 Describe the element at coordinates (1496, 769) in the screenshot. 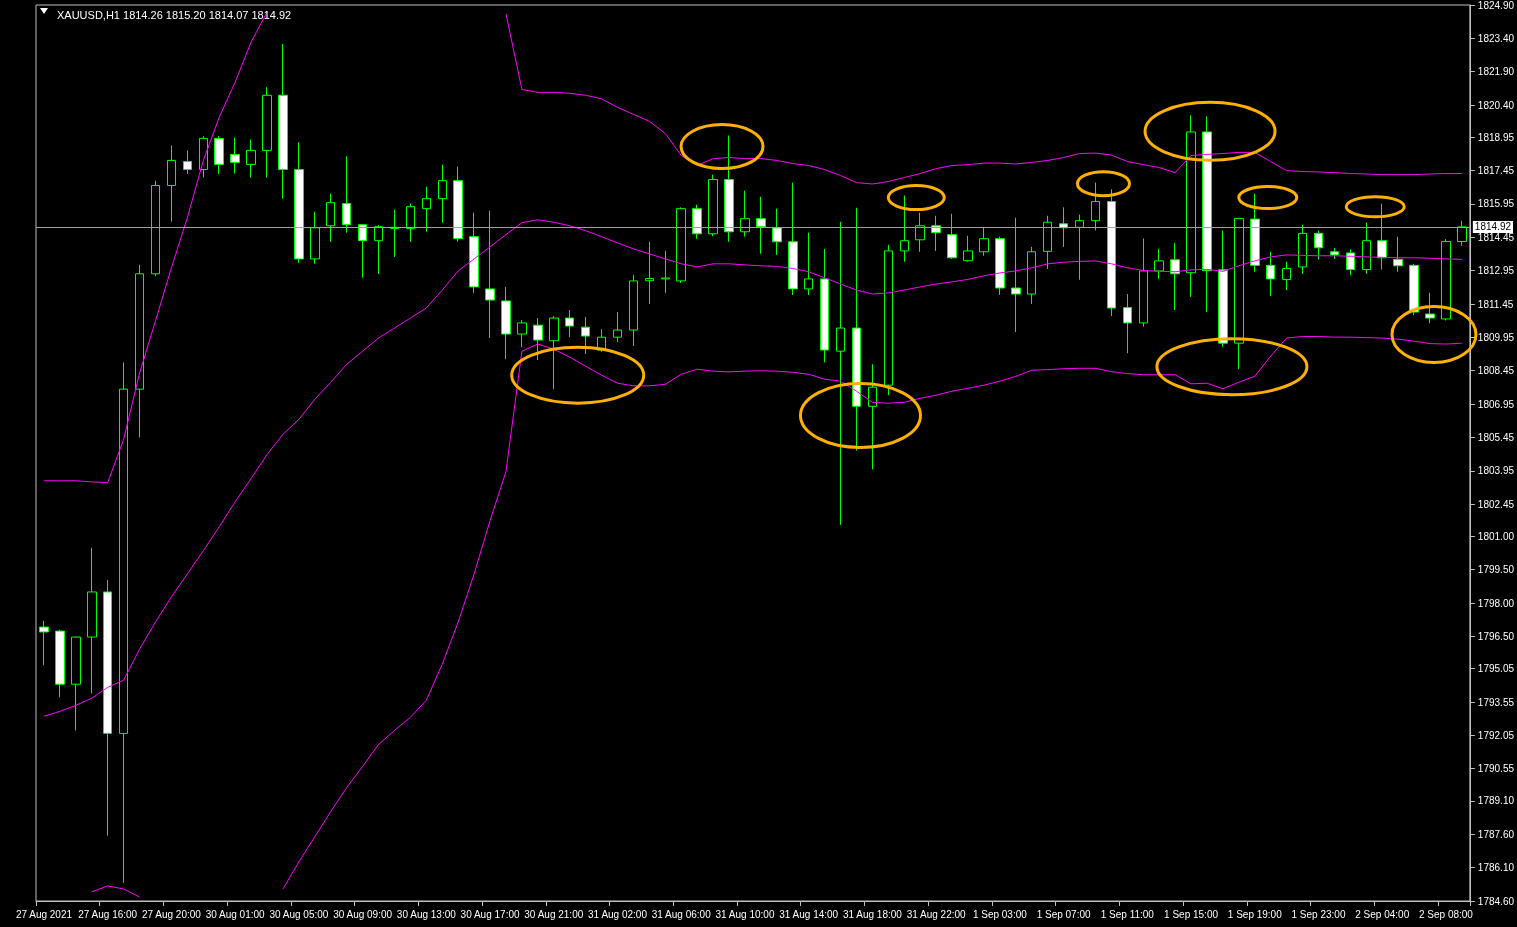

I see `y-tick-label: 1790.55` at that location.